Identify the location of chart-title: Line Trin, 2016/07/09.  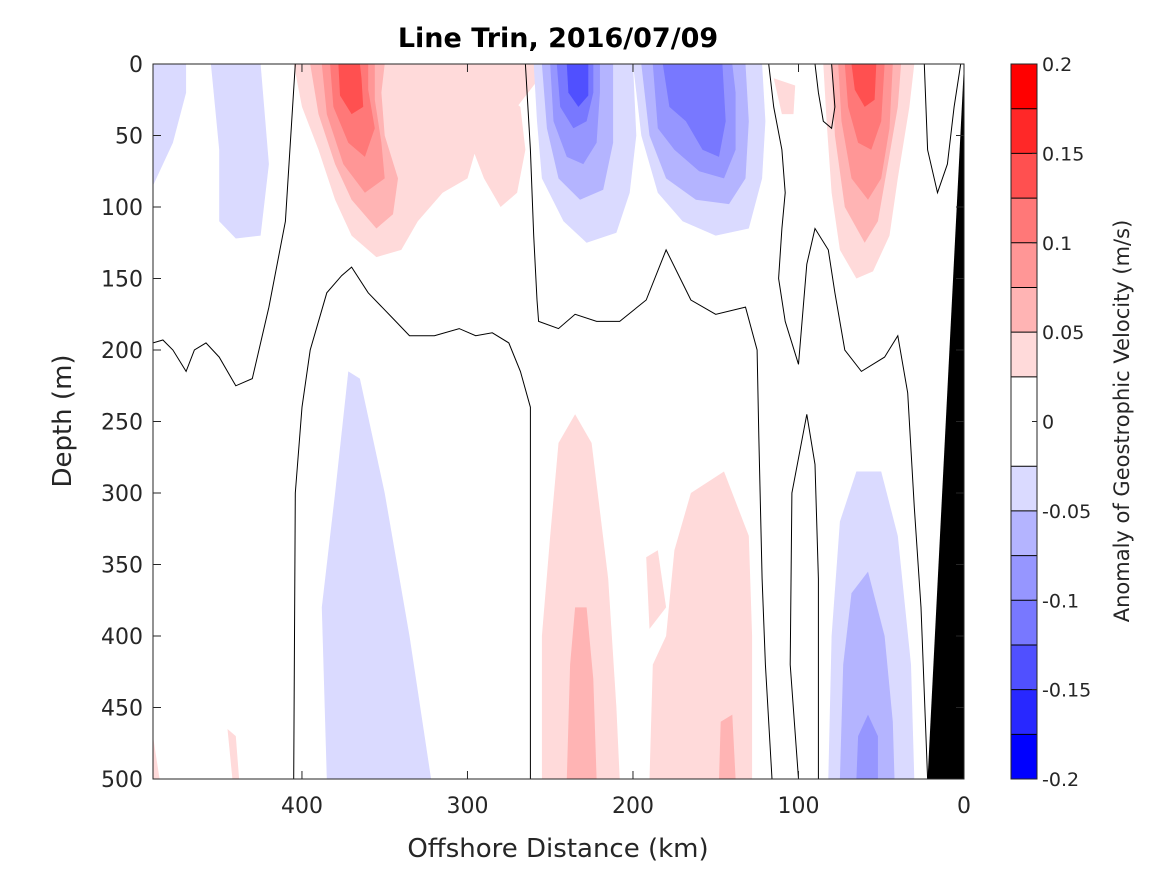
(558, 38).